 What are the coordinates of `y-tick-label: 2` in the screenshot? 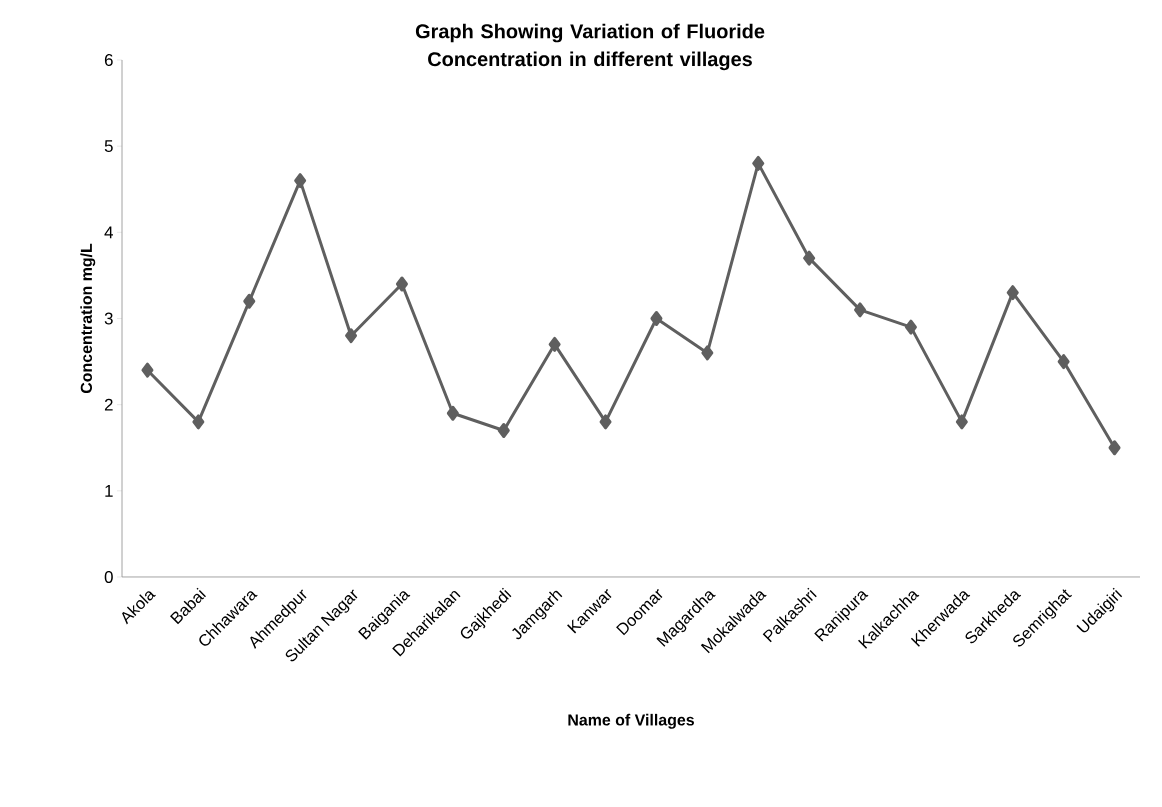 It's located at (108, 404).